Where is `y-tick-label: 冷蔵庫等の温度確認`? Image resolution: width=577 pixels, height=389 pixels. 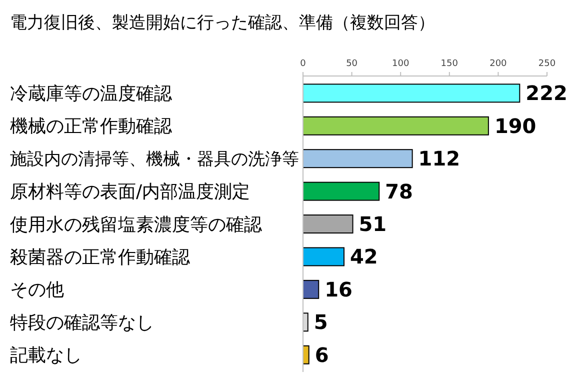
y-tick-label: 冷蔵庫等の温度確認 is located at coordinates (91, 93).